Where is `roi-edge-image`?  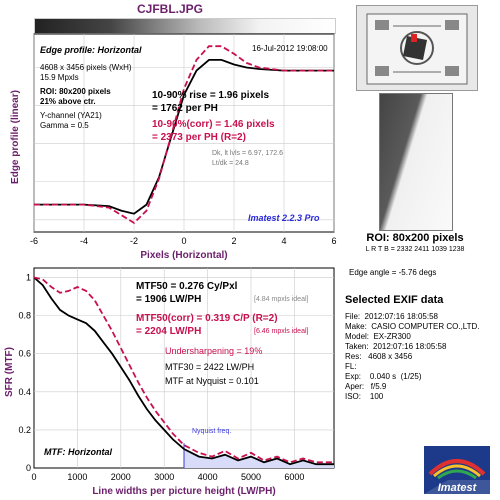
roi-edge-image is located at coordinates (416, 162).